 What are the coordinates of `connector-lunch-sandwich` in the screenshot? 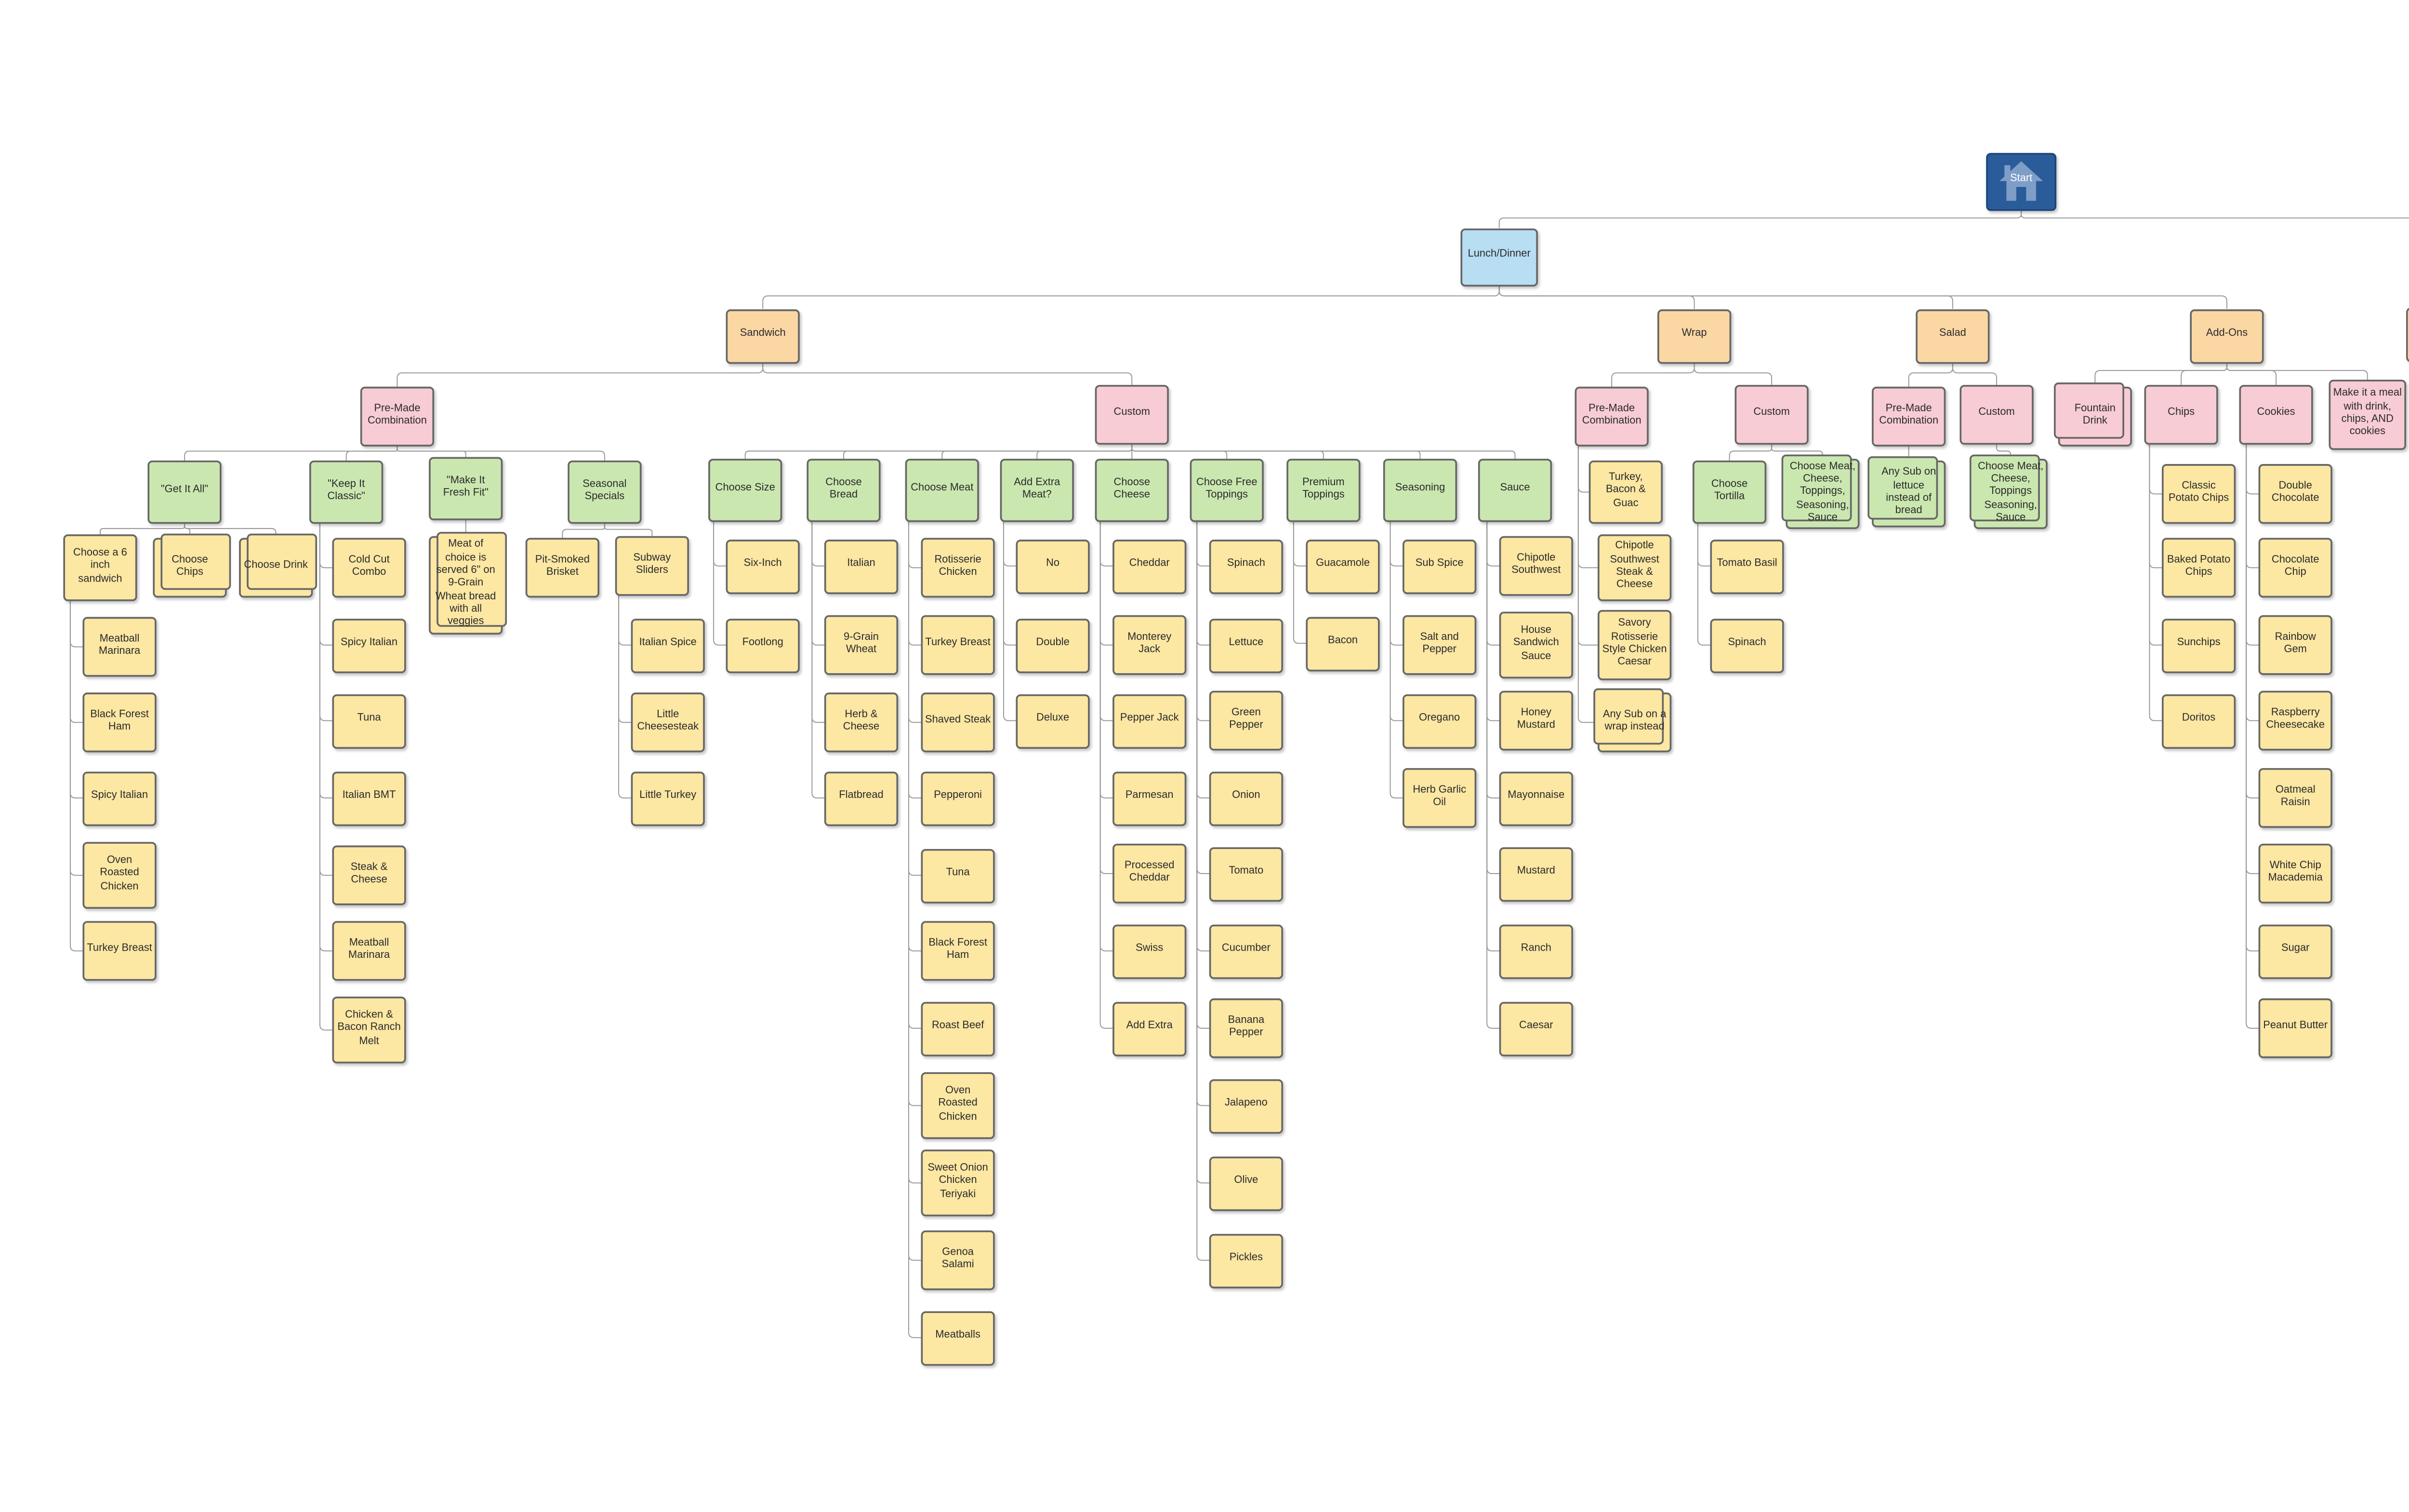 It's located at (1131, 297).